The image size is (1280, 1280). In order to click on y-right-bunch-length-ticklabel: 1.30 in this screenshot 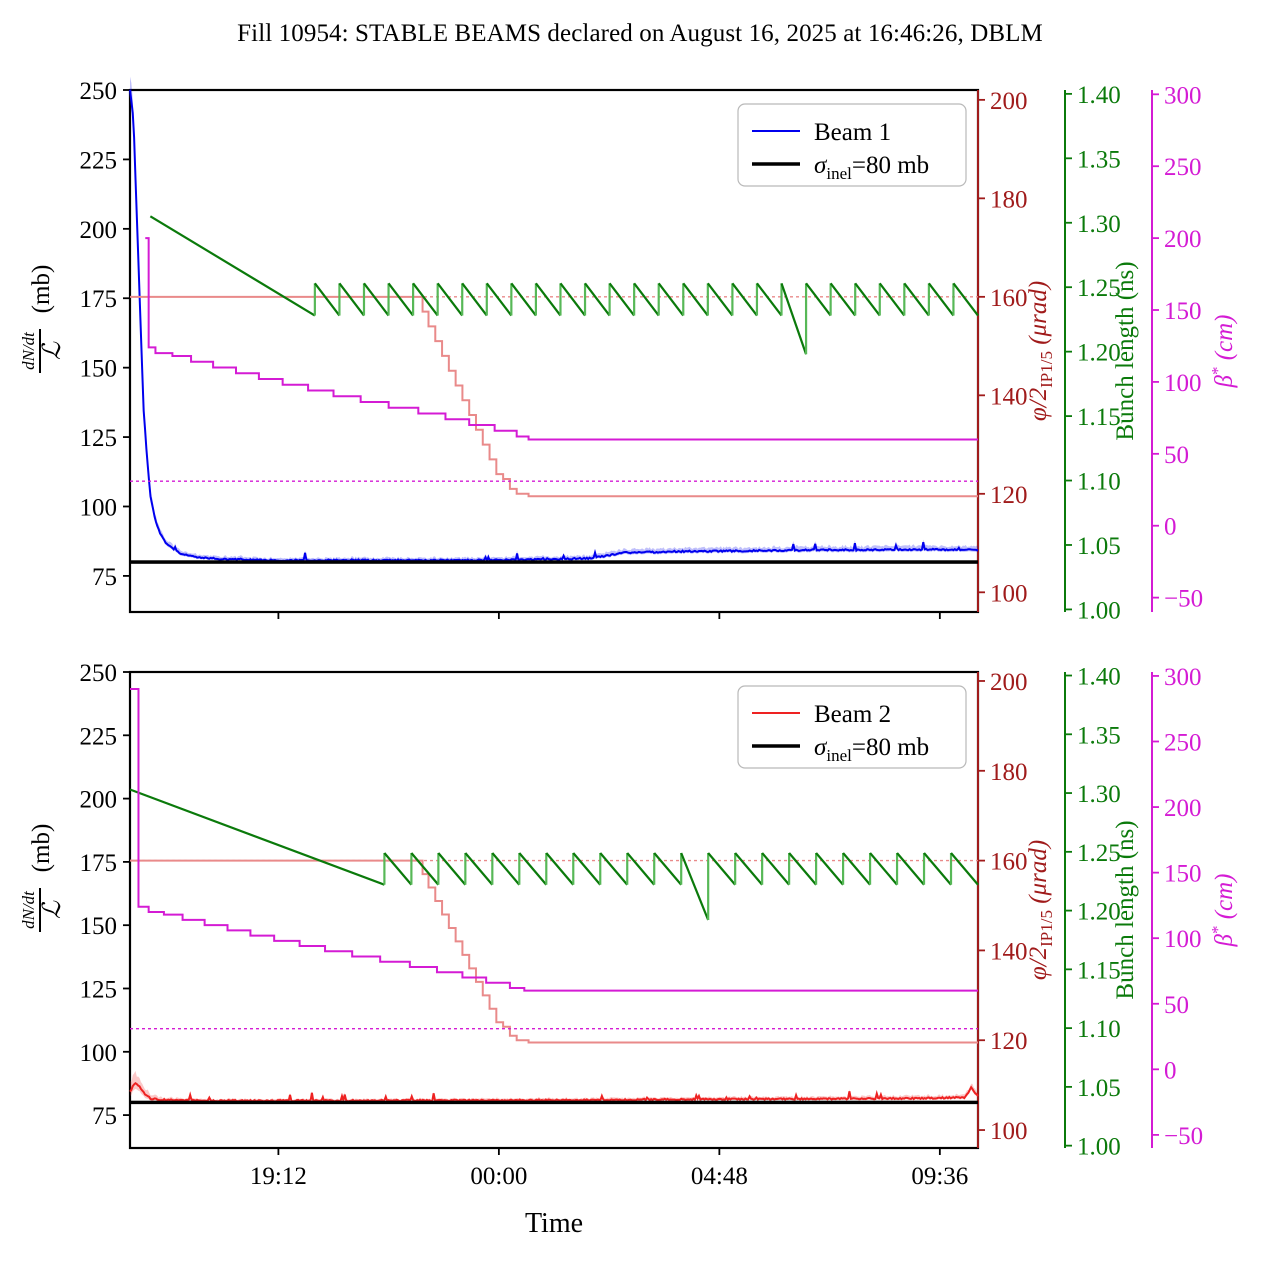, I will do `click(1099, 224)`.